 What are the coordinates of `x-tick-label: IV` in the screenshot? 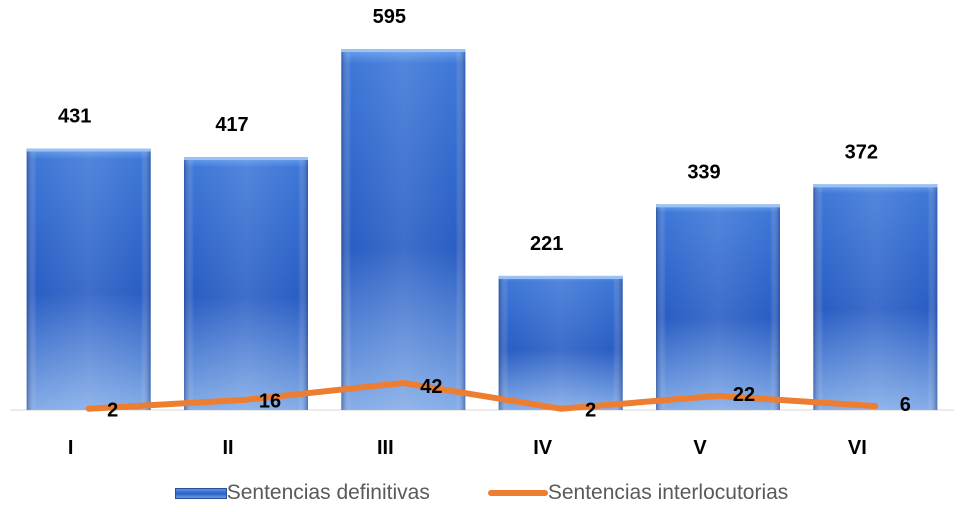 It's located at (543, 448).